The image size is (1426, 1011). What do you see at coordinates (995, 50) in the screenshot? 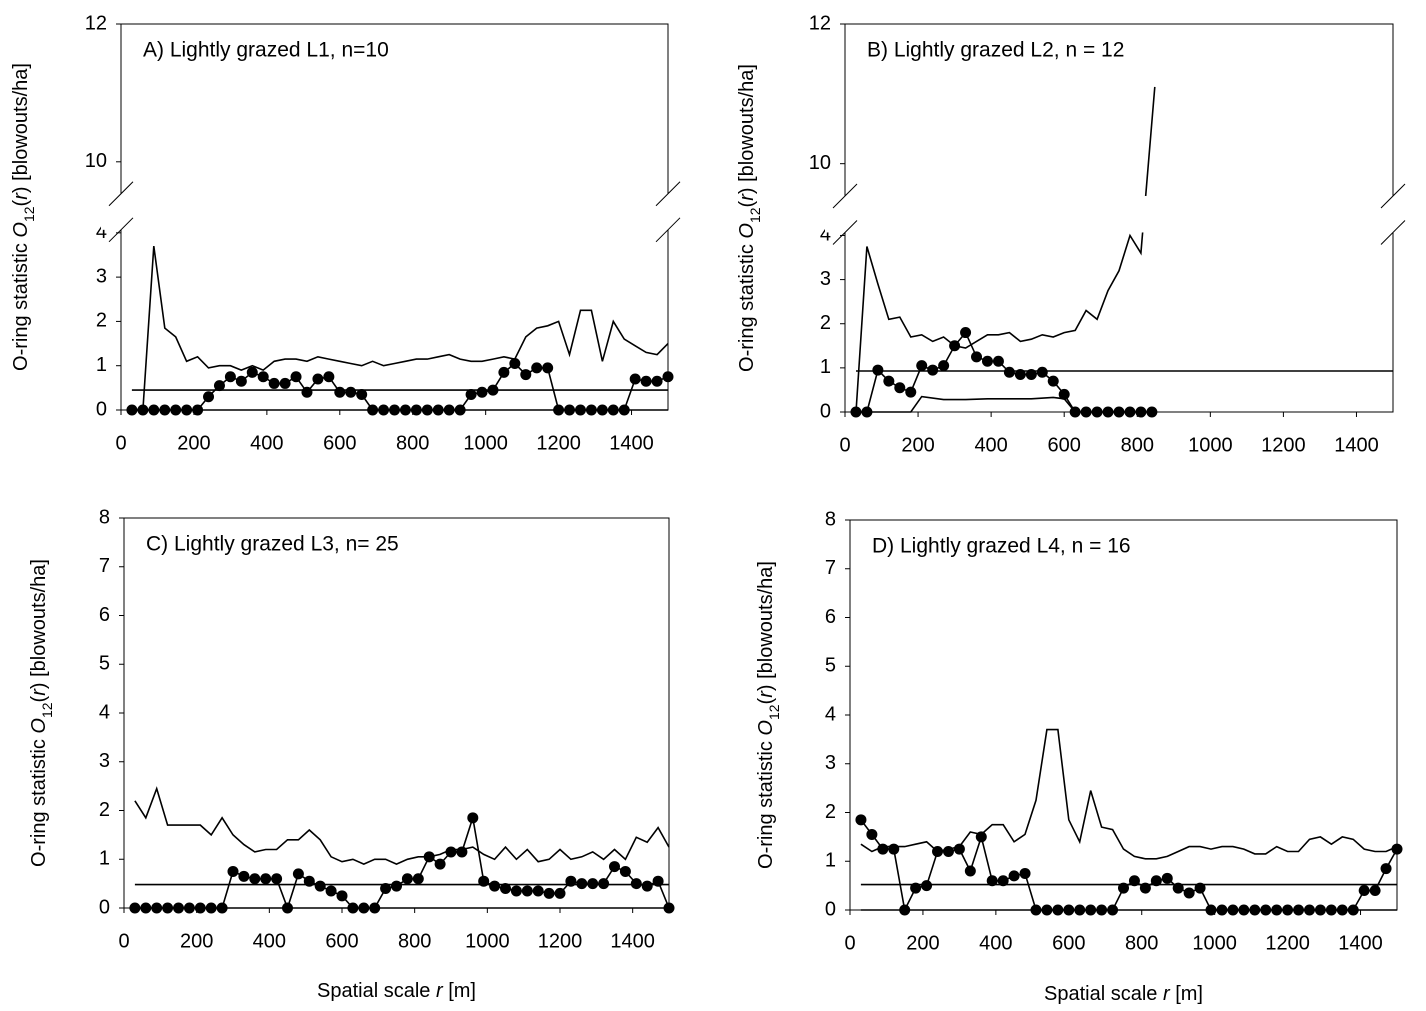
I see `panel-title: B) Lightly grazed L2, n = 12` at bounding box center [995, 50].